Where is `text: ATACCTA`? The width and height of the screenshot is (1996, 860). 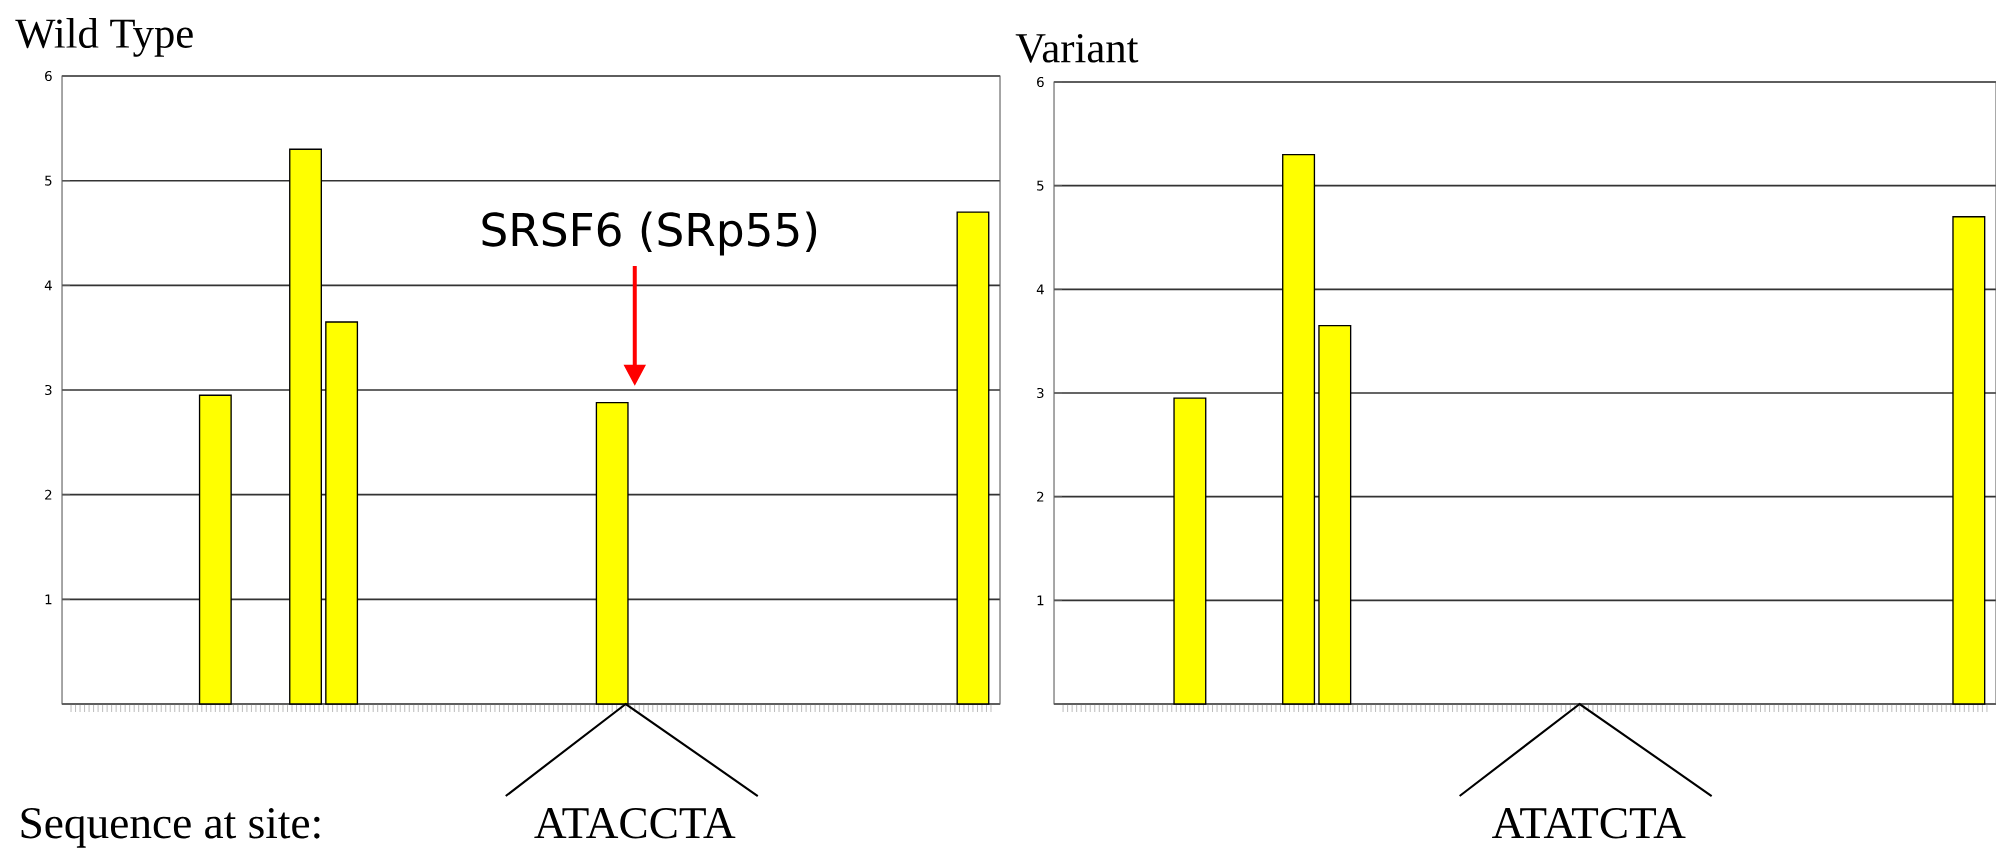
text: ATACCTA is located at coordinates (635, 823).